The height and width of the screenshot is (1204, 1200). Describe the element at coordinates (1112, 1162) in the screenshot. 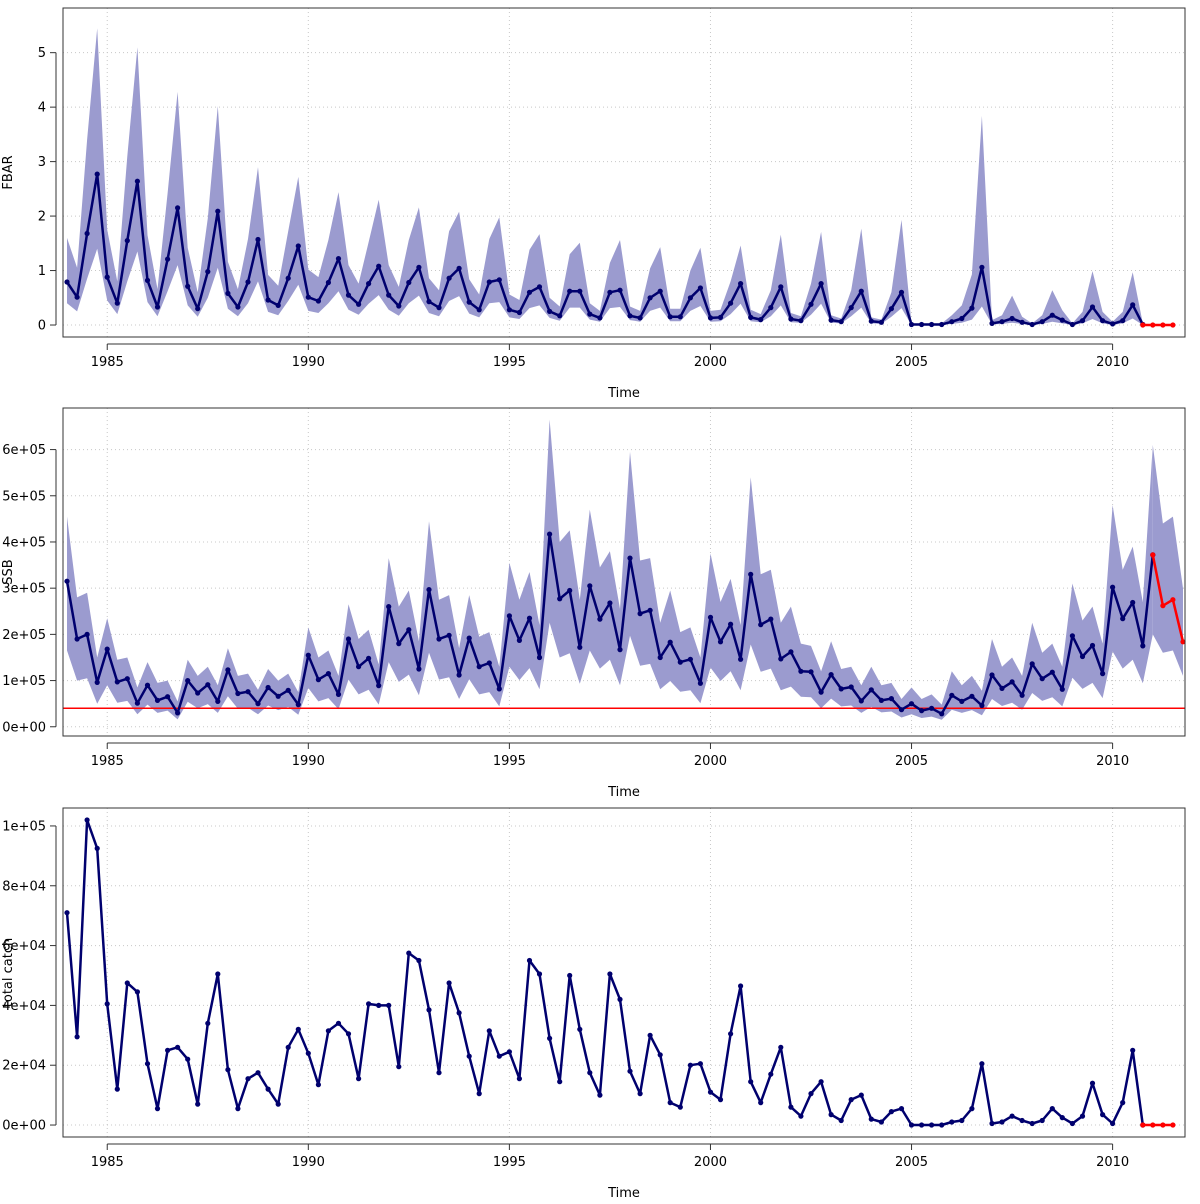

I see `x-tick-label: 2010` at that location.